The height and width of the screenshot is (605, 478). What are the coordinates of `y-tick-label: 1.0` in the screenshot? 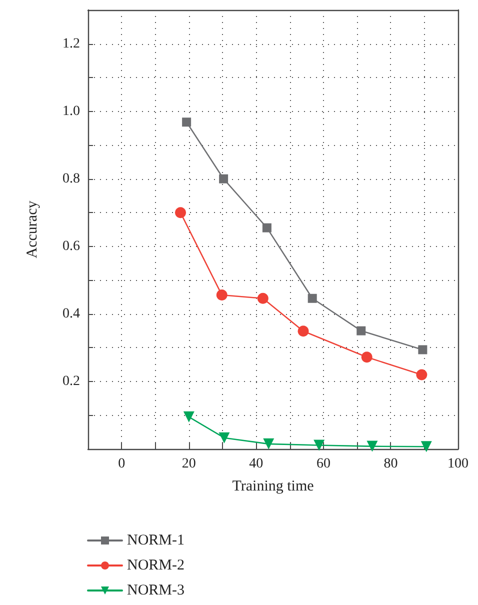 It's located at (71, 111).